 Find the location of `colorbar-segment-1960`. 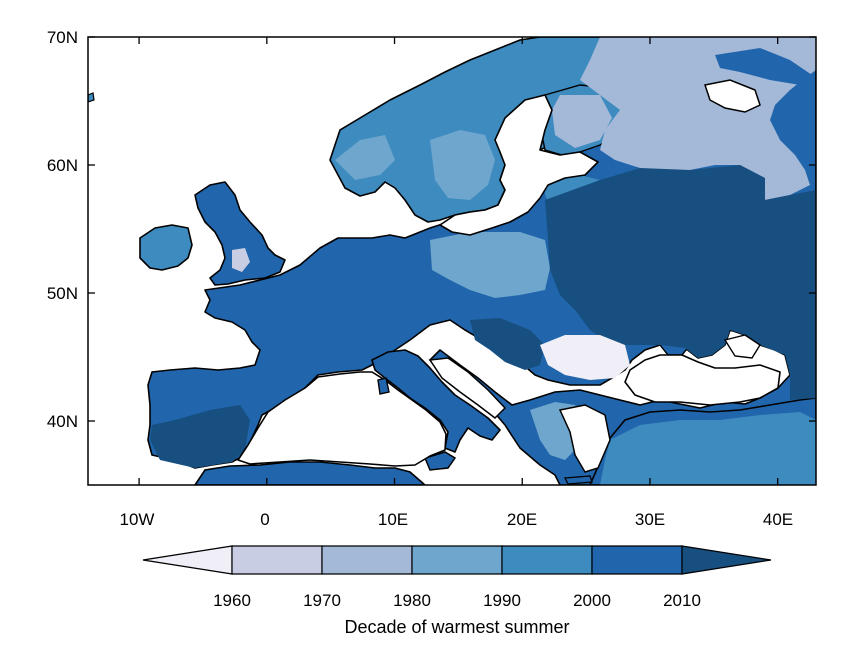

colorbar-segment-1960 is located at coordinates (277, 560).